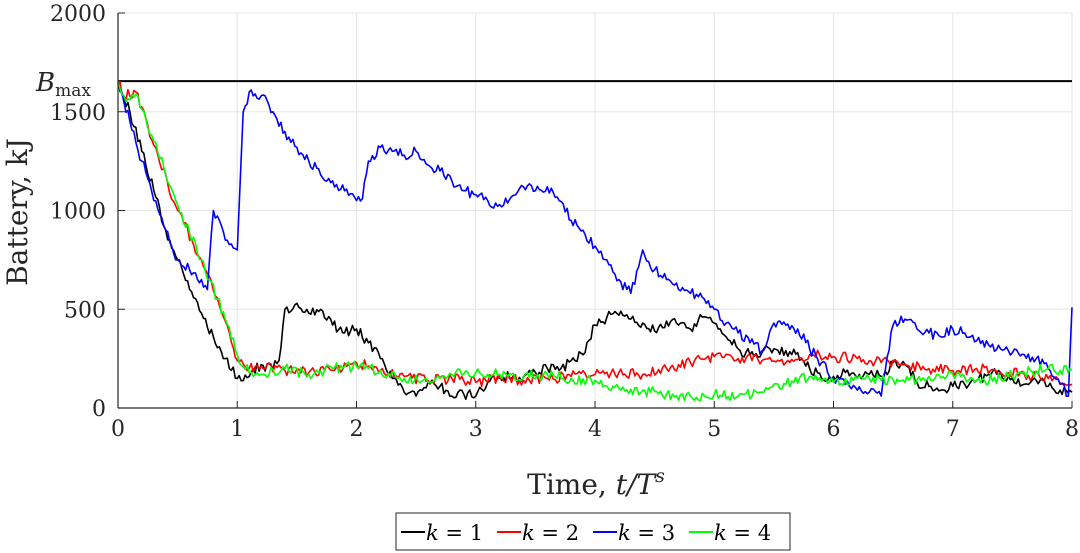 This screenshot has height=553, width=1080. I want to click on x-axis-label-sup: s, so click(660, 476).